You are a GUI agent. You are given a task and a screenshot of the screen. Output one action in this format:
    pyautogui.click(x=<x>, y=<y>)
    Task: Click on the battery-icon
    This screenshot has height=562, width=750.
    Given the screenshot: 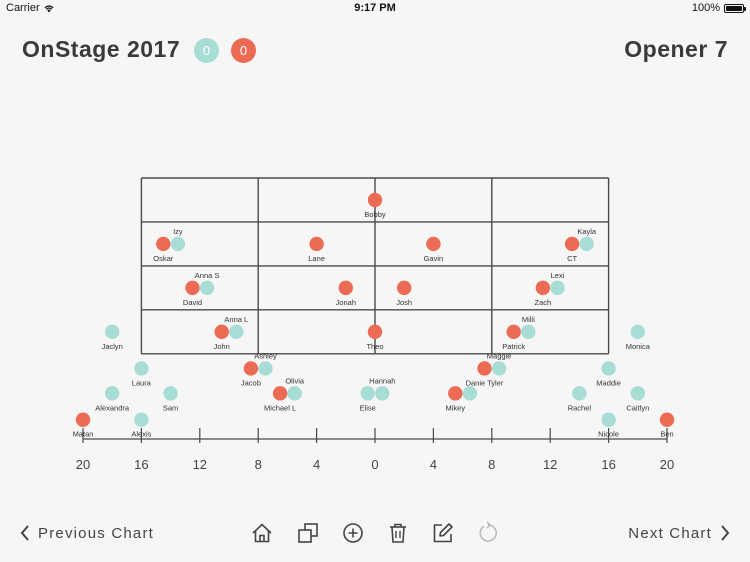 What is the action you would take?
    pyautogui.click(x=735, y=8)
    